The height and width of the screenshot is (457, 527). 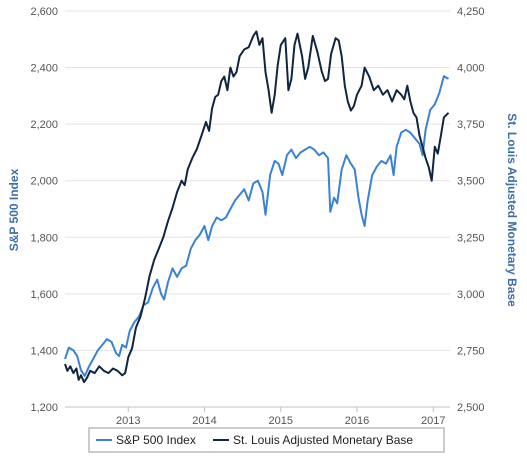 What do you see at coordinates (204, 421) in the screenshot?
I see `x-tick-label: 2014` at bounding box center [204, 421].